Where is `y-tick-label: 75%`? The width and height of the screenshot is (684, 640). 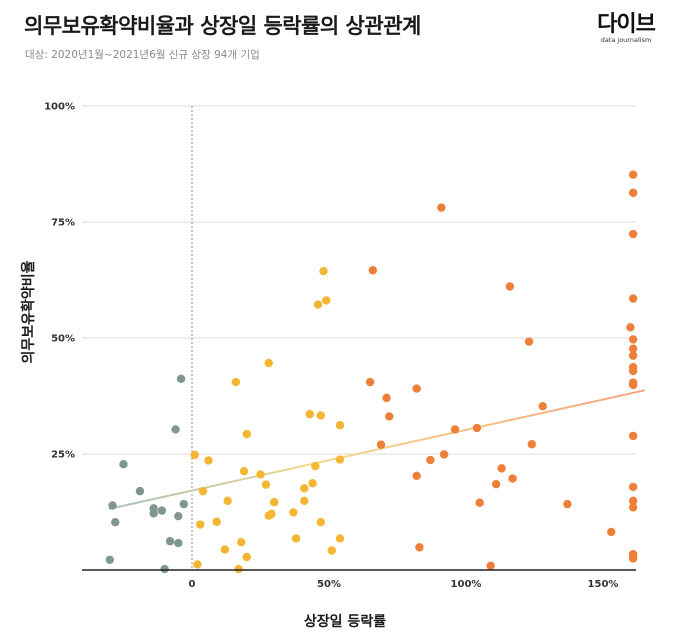
y-tick-label: 75% is located at coordinates (63, 223).